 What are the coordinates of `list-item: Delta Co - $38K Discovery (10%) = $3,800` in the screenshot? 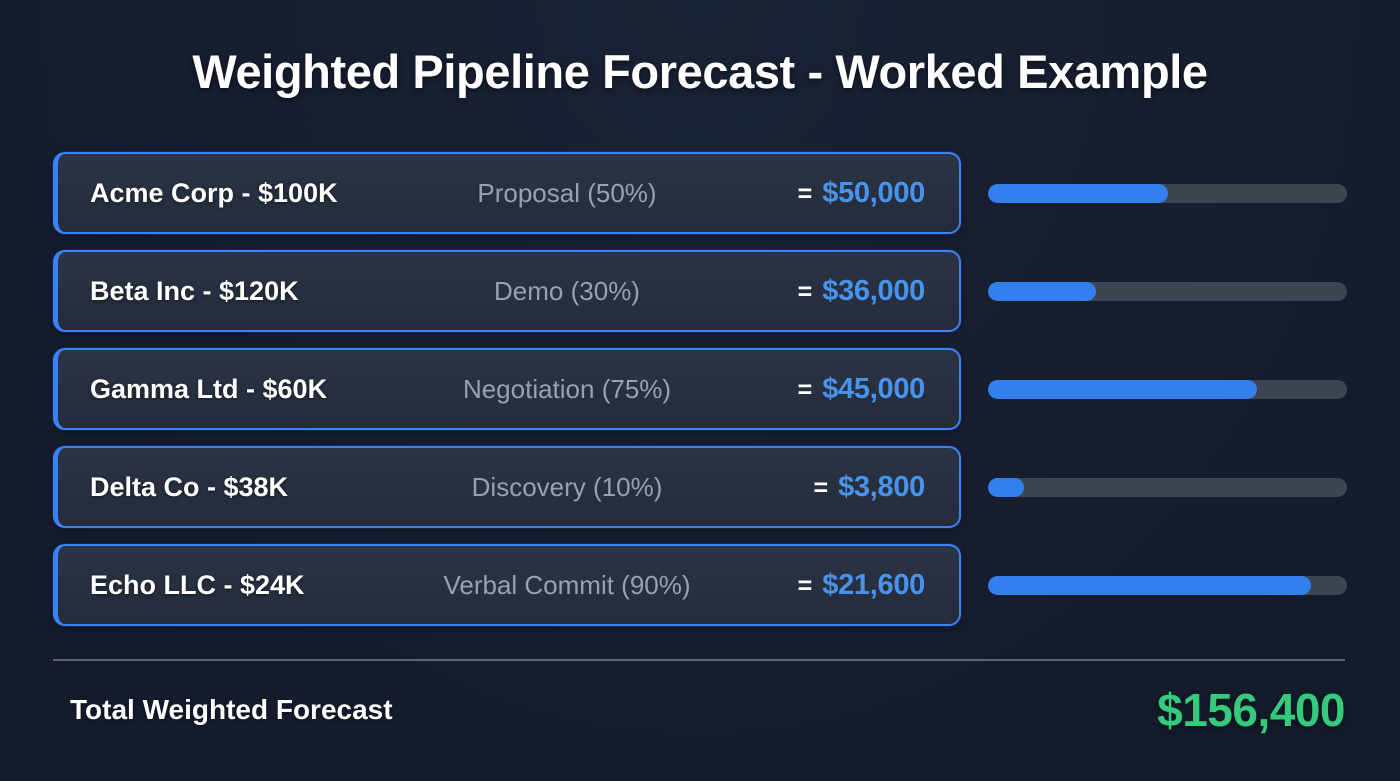 It's located at (700, 487).